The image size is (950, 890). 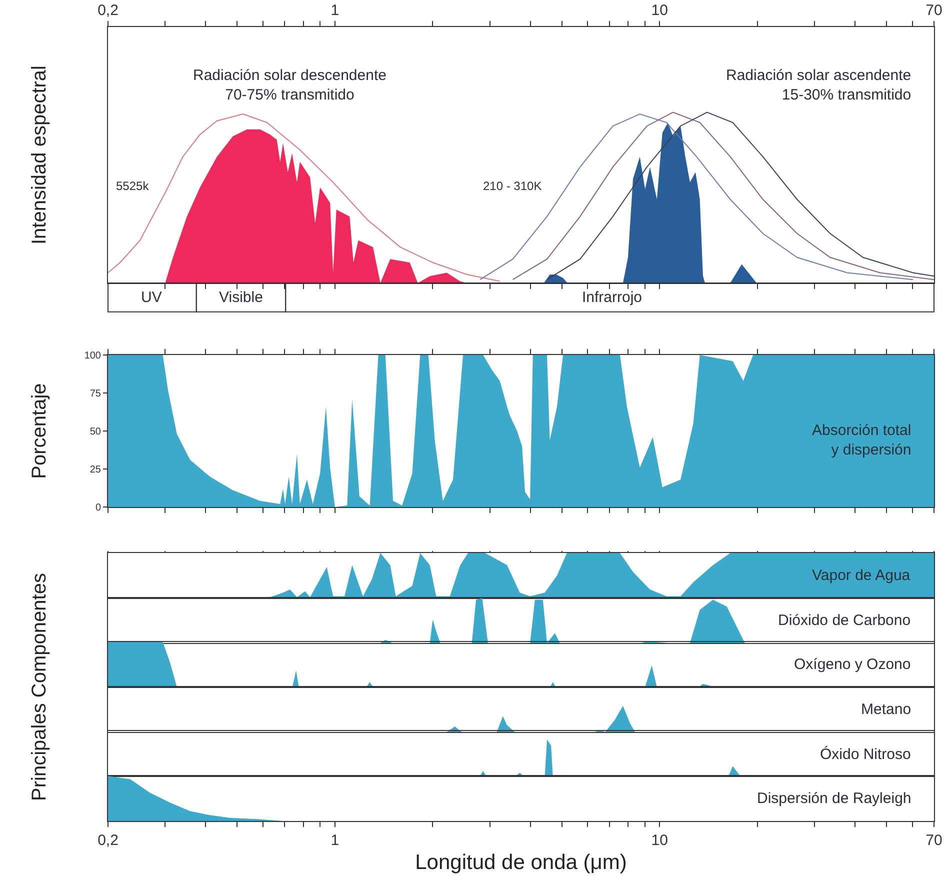 What do you see at coordinates (512, 186) in the screenshot?
I see `annotation: 210 - 310K` at bounding box center [512, 186].